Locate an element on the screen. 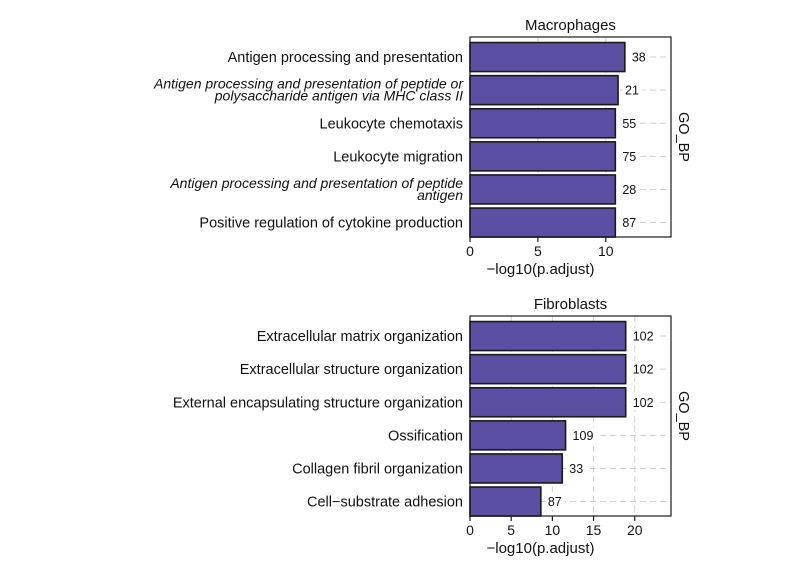  count-label: 109 is located at coordinates (583, 436).